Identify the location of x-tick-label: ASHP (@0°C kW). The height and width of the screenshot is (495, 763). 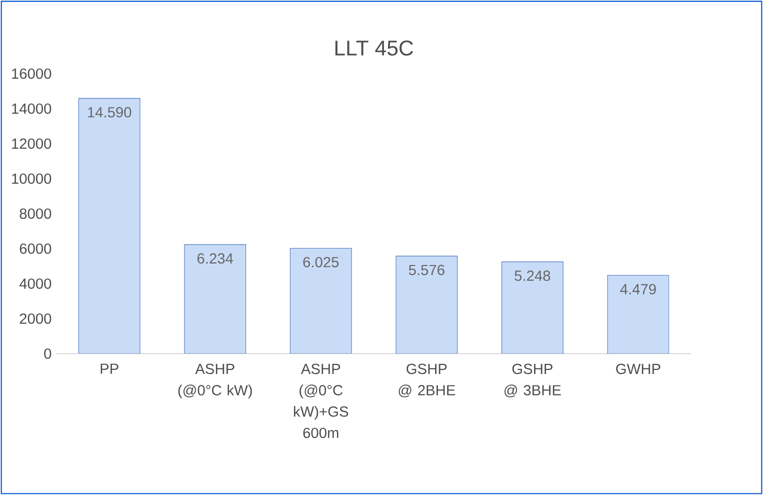
(215, 381).